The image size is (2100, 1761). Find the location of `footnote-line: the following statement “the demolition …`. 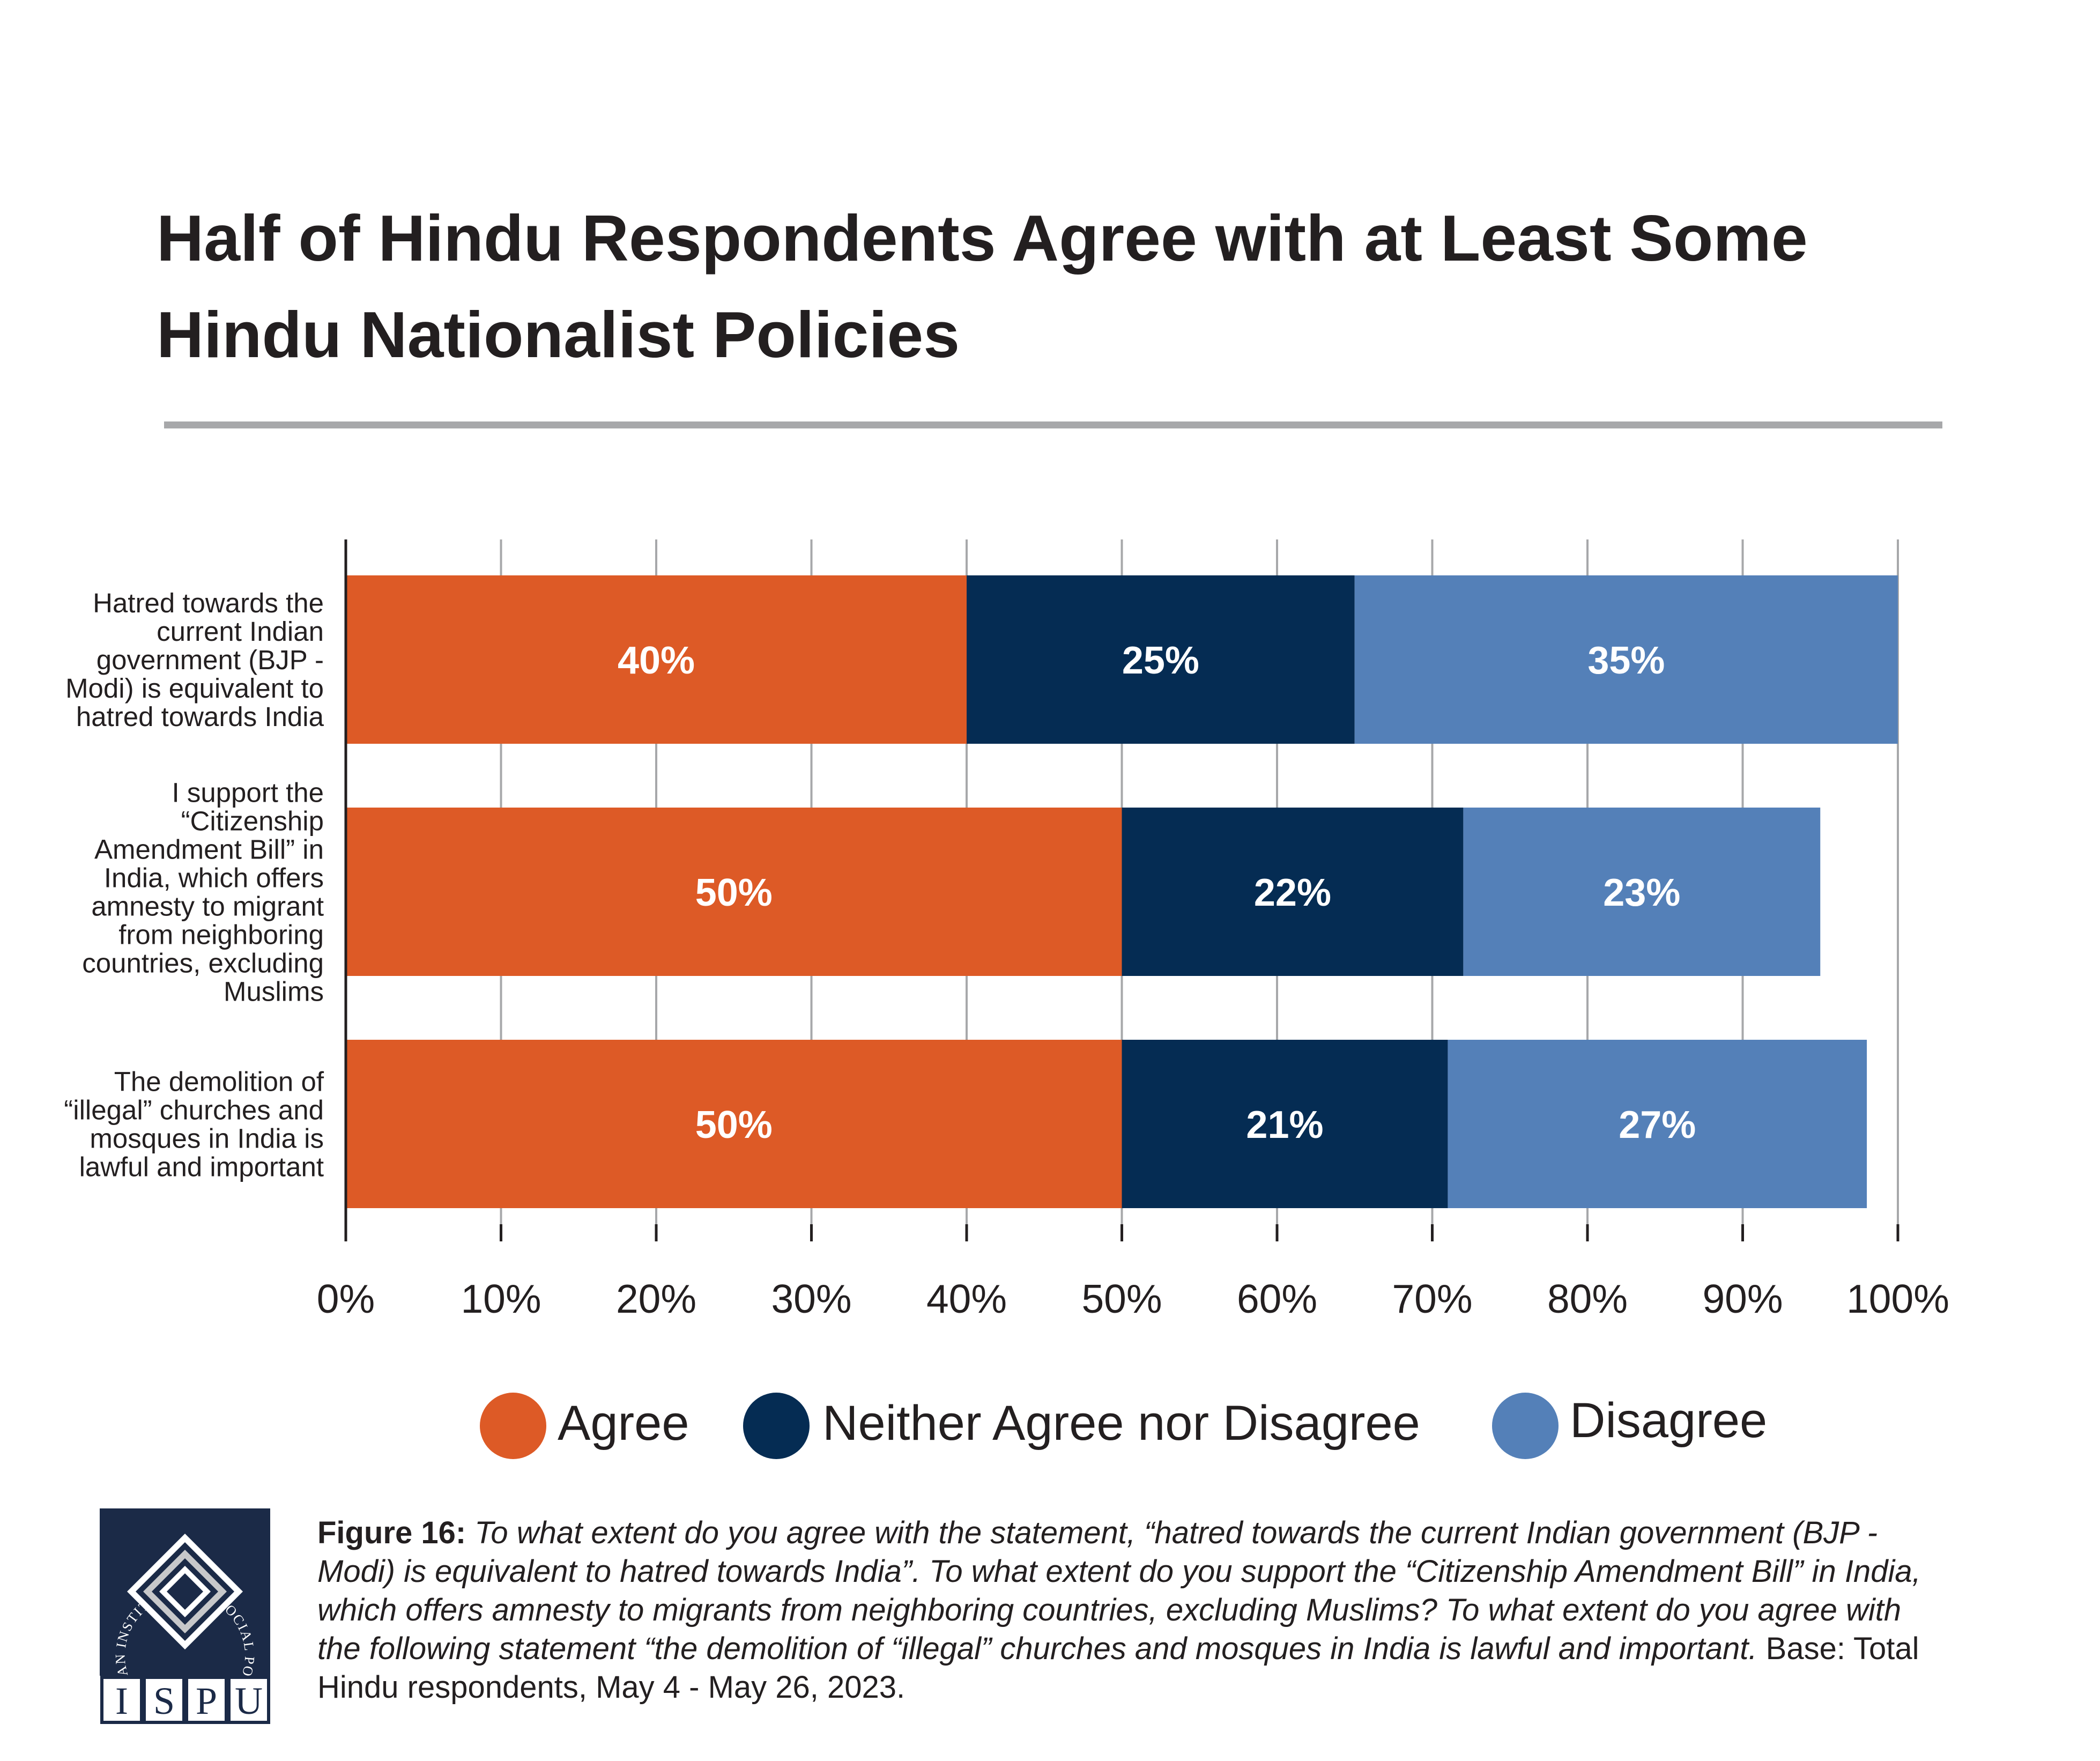

footnote-line: the following statement “the demolition … is located at coordinates (1118, 1648).